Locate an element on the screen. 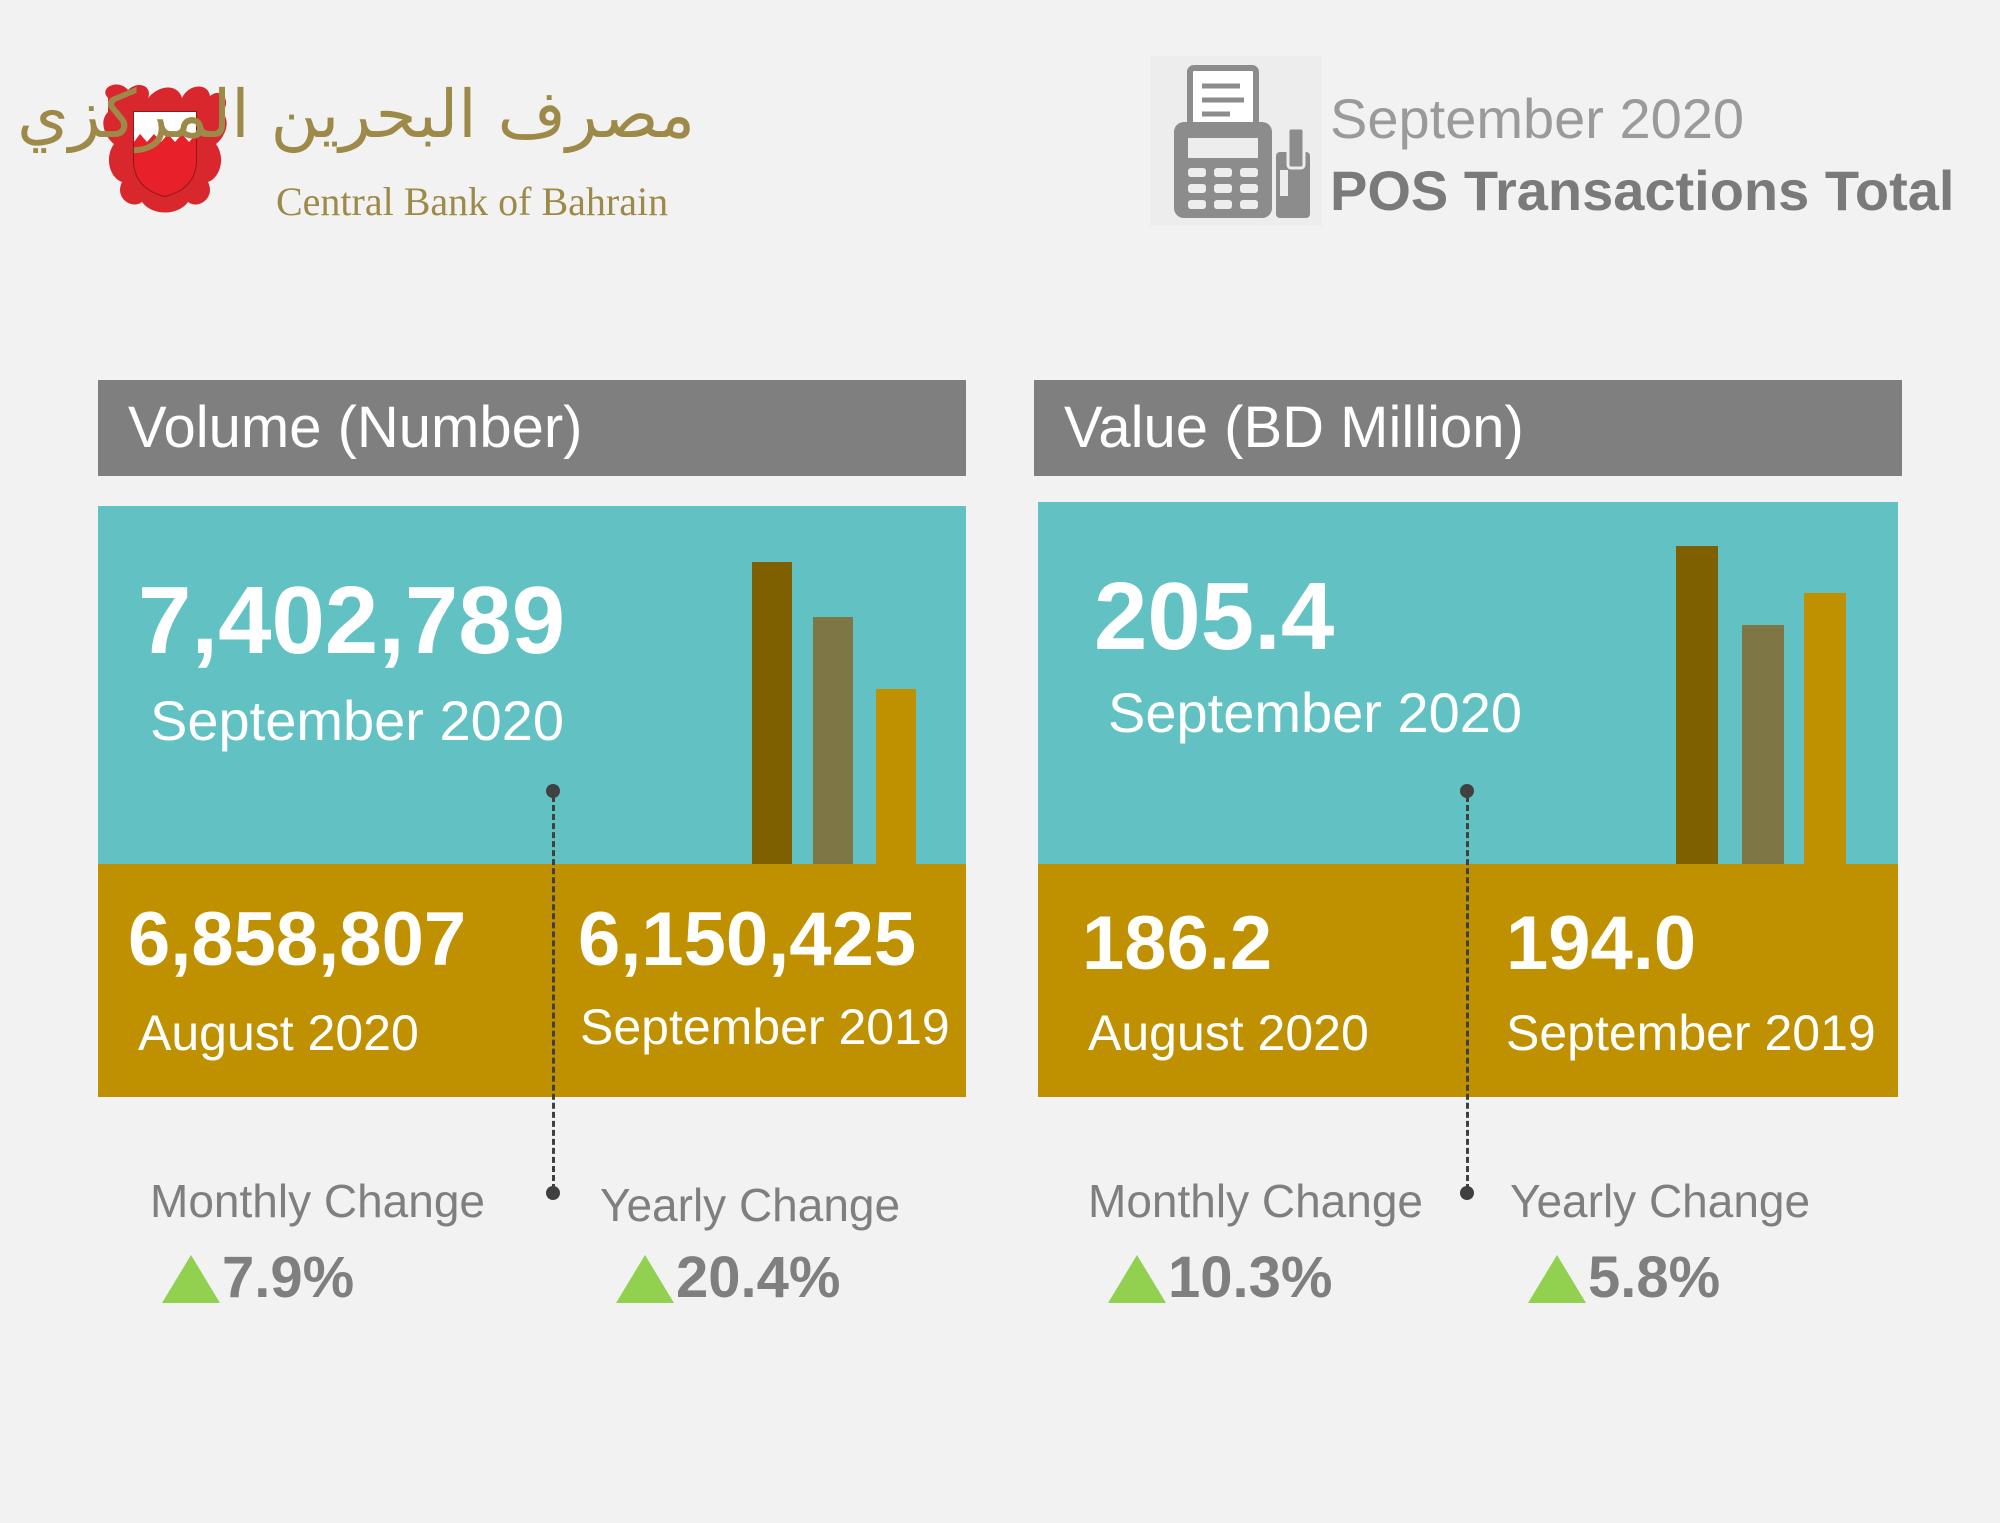 The width and height of the screenshot is (2000, 1523). value-current-value: 205.4 is located at coordinates (1214, 616).